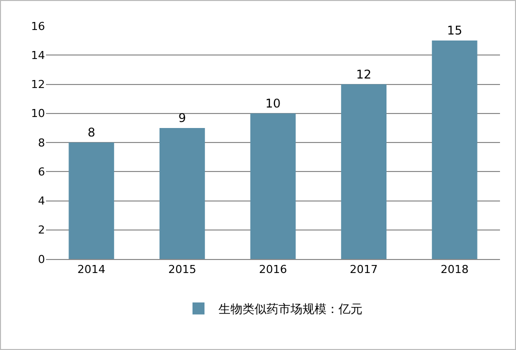 Image resolution: width=516 pixels, height=350 pixels. I want to click on x-tick-label: 2015, so click(182, 269).